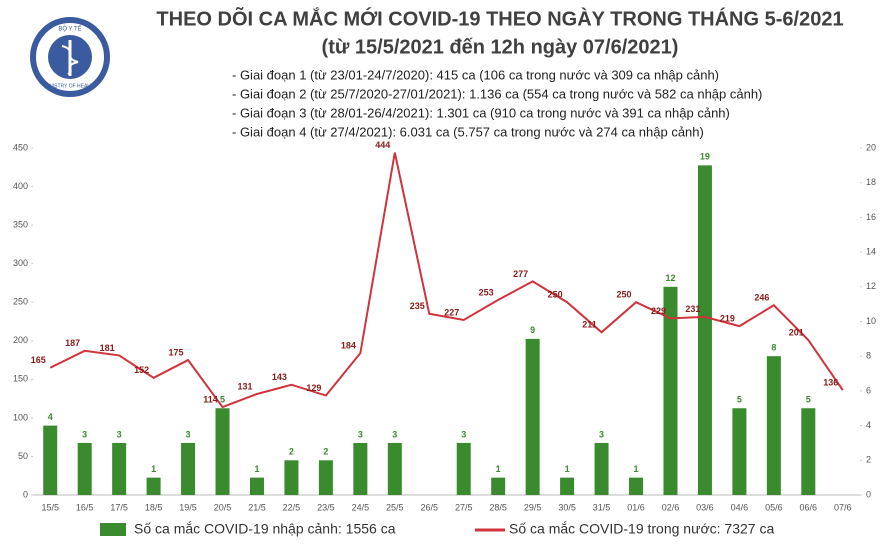 This screenshot has height=546, width=890. I want to click on logo-top: BỘ Y TẾ, so click(69, 29).